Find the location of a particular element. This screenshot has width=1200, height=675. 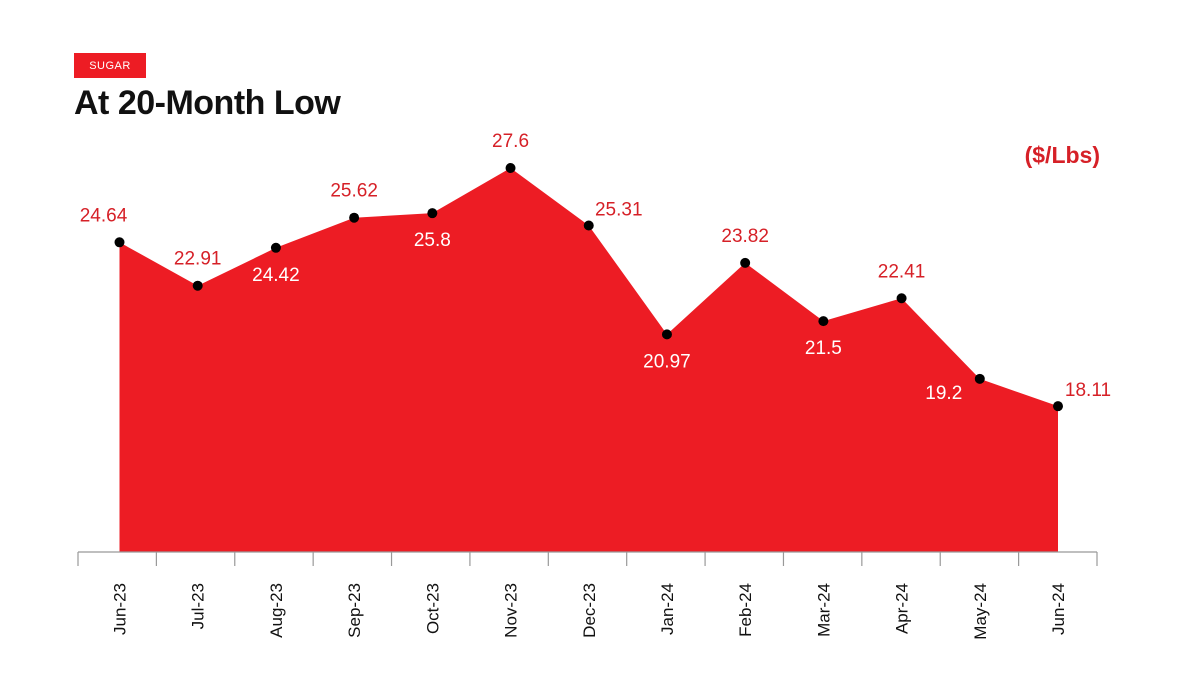

data-label: 23.82 is located at coordinates (745, 236).